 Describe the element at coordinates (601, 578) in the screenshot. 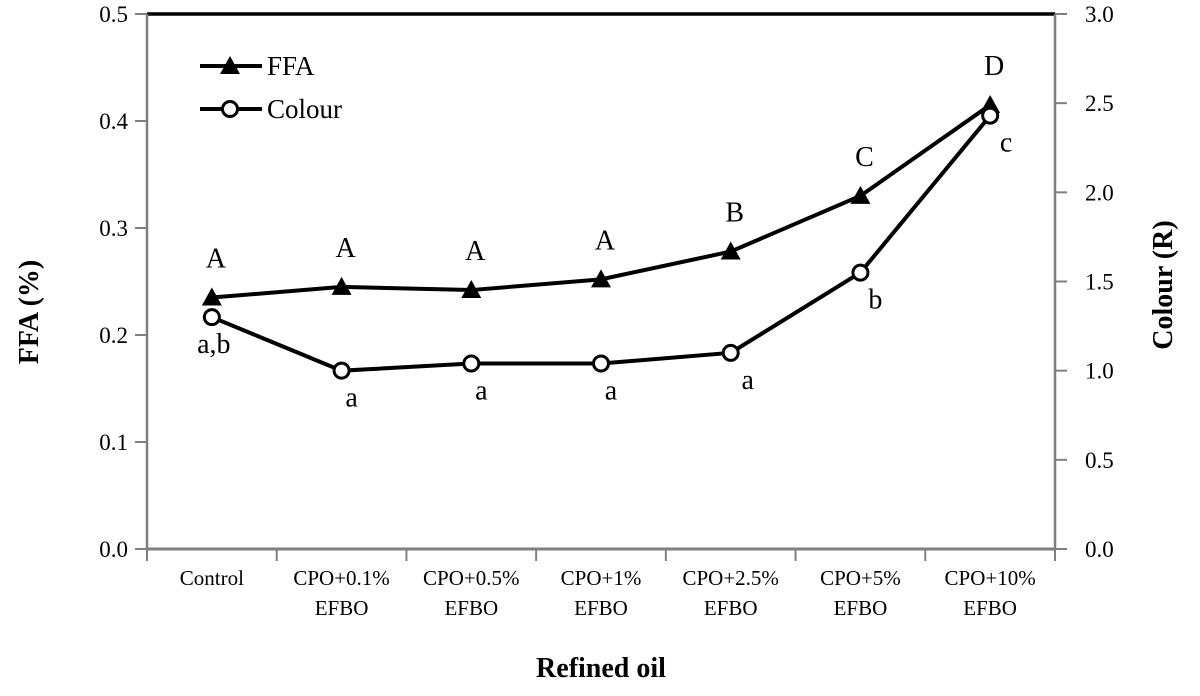

I see `x-category-label-line1: CPO+1%` at that location.